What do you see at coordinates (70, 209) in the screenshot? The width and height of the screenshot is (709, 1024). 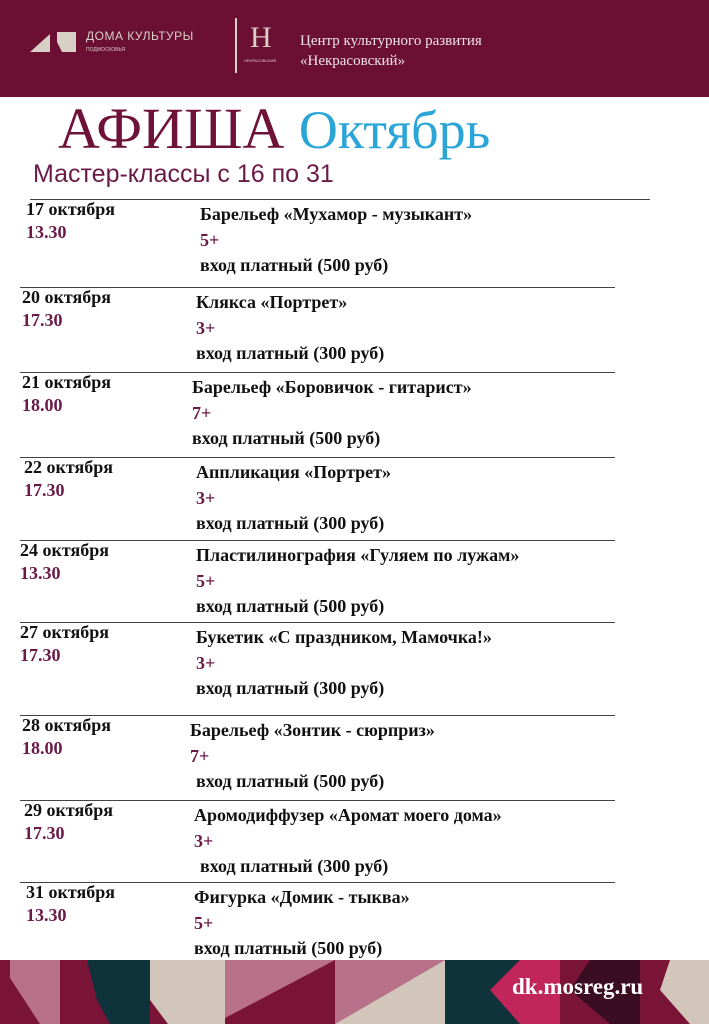 I see `event-date: 17 октября` at bounding box center [70, 209].